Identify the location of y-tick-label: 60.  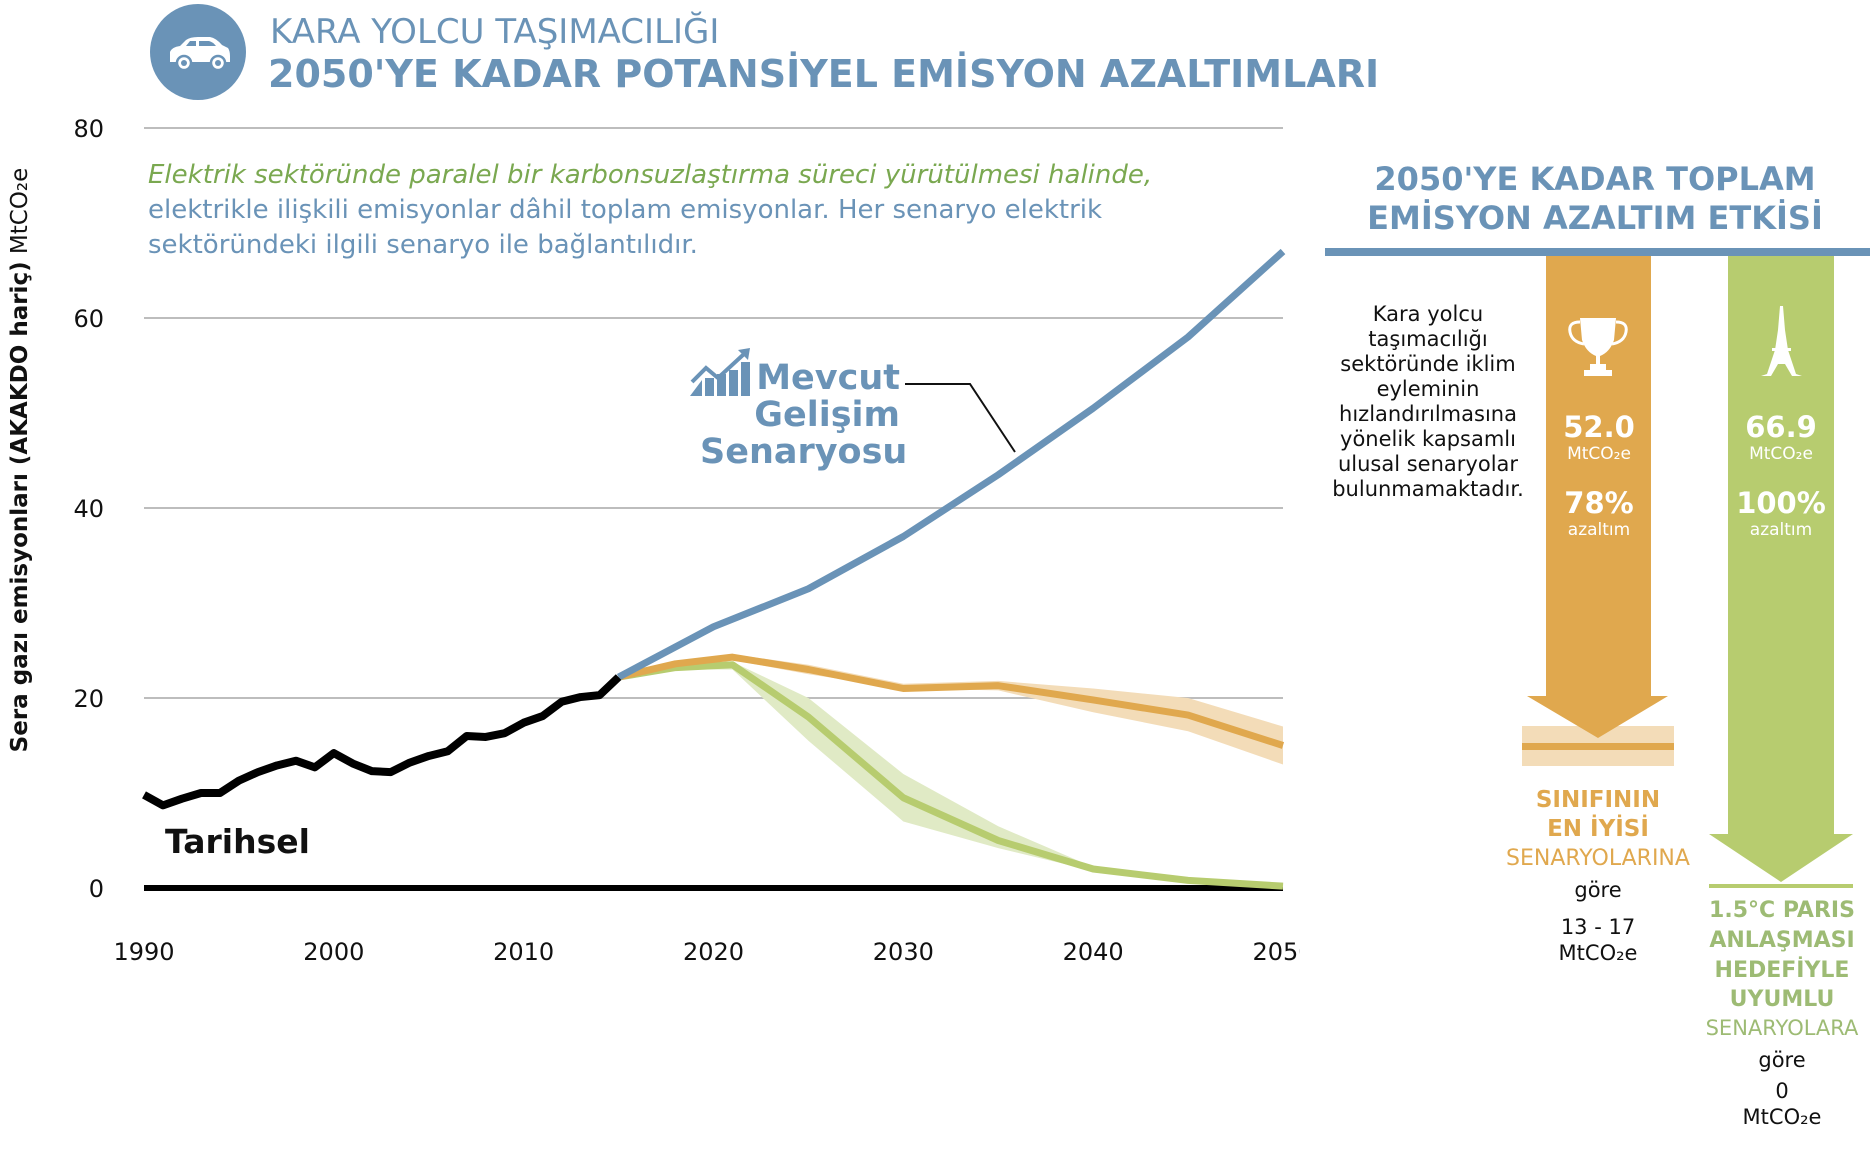
(88, 319).